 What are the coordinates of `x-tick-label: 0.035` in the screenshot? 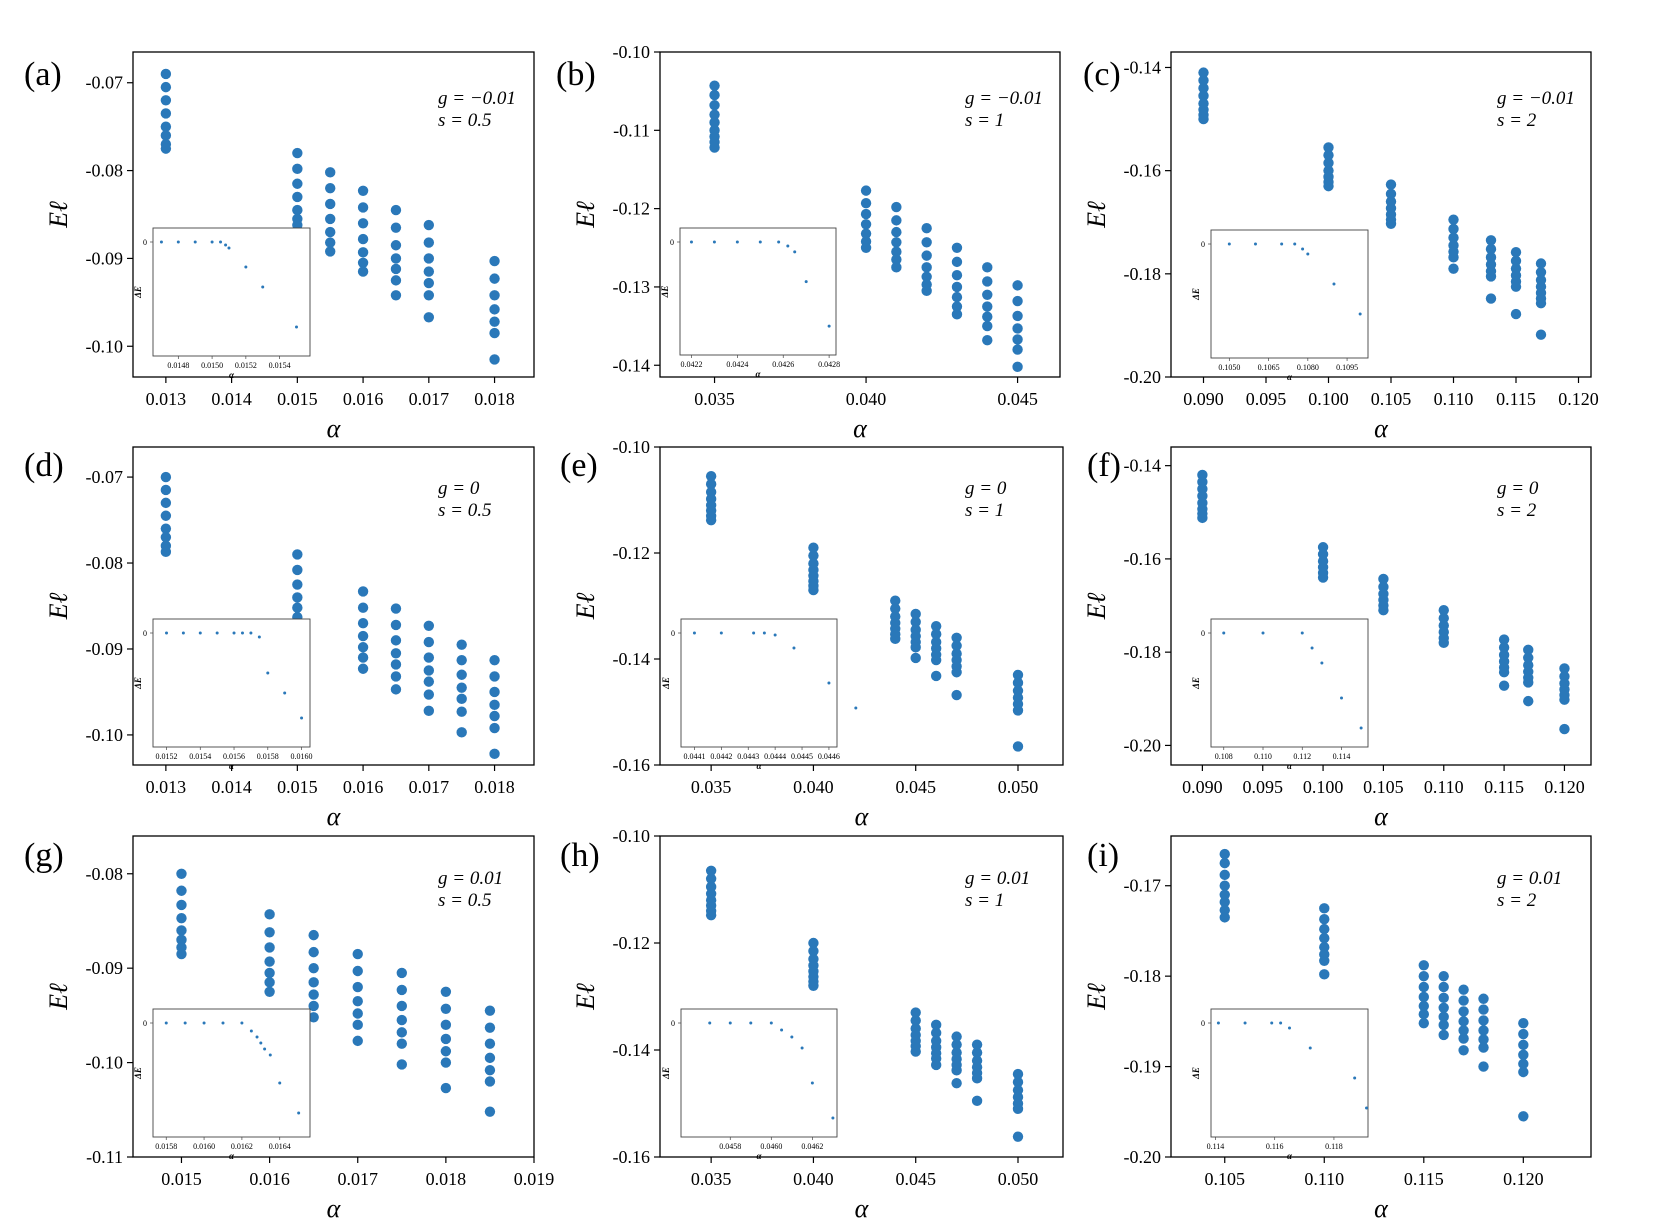 It's located at (714, 399).